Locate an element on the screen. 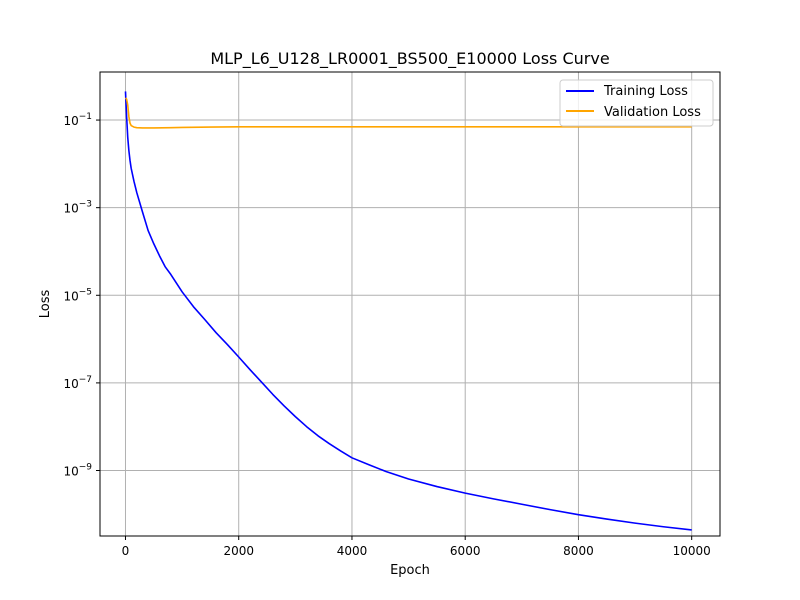 Image resolution: width=800 pixels, height=600 pixels. x-tick-label: 4000 is located at coordinates (352, 551).